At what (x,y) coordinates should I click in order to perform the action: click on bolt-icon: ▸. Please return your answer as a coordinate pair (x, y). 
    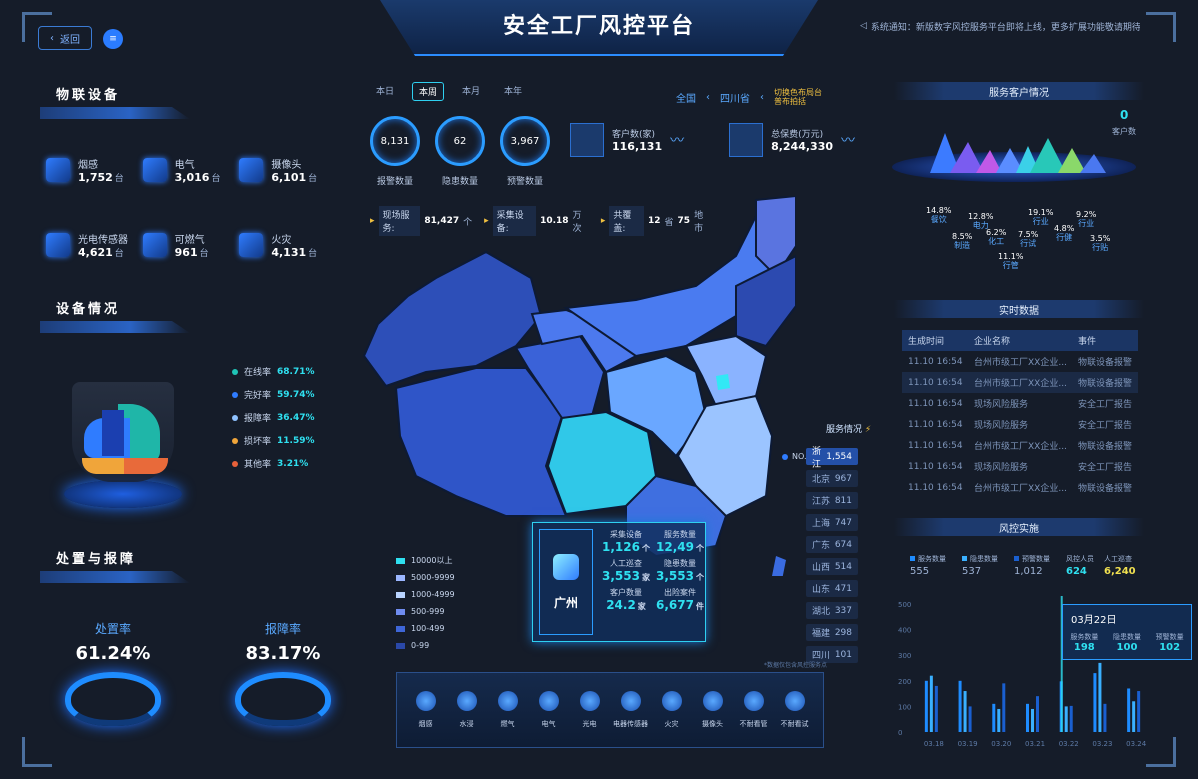
    Looking at the image, I should click on (486, 221).